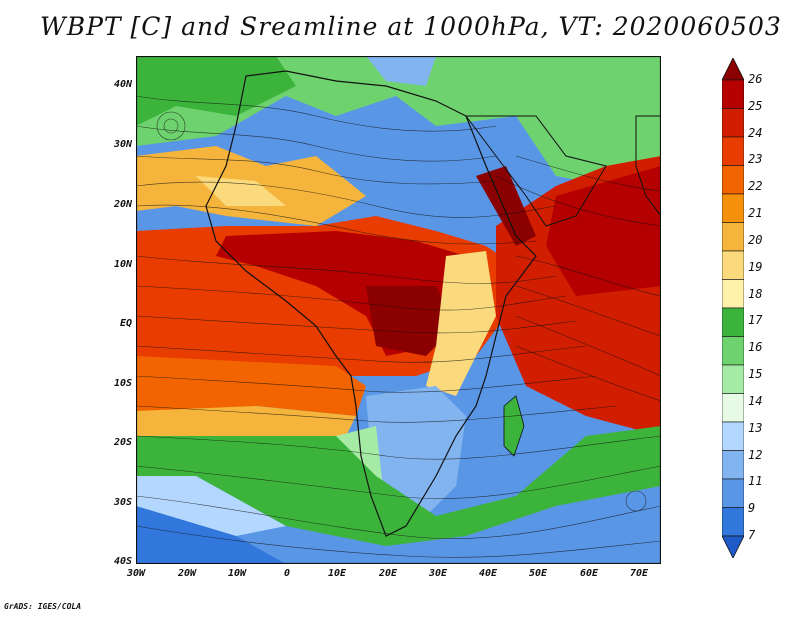 The height and width of the screenshot is (618, 800). What do you see at coordinates (125, 323) in the screenshot?
I see `lat-label-eq: EQ` at bounding box center [125, 323].